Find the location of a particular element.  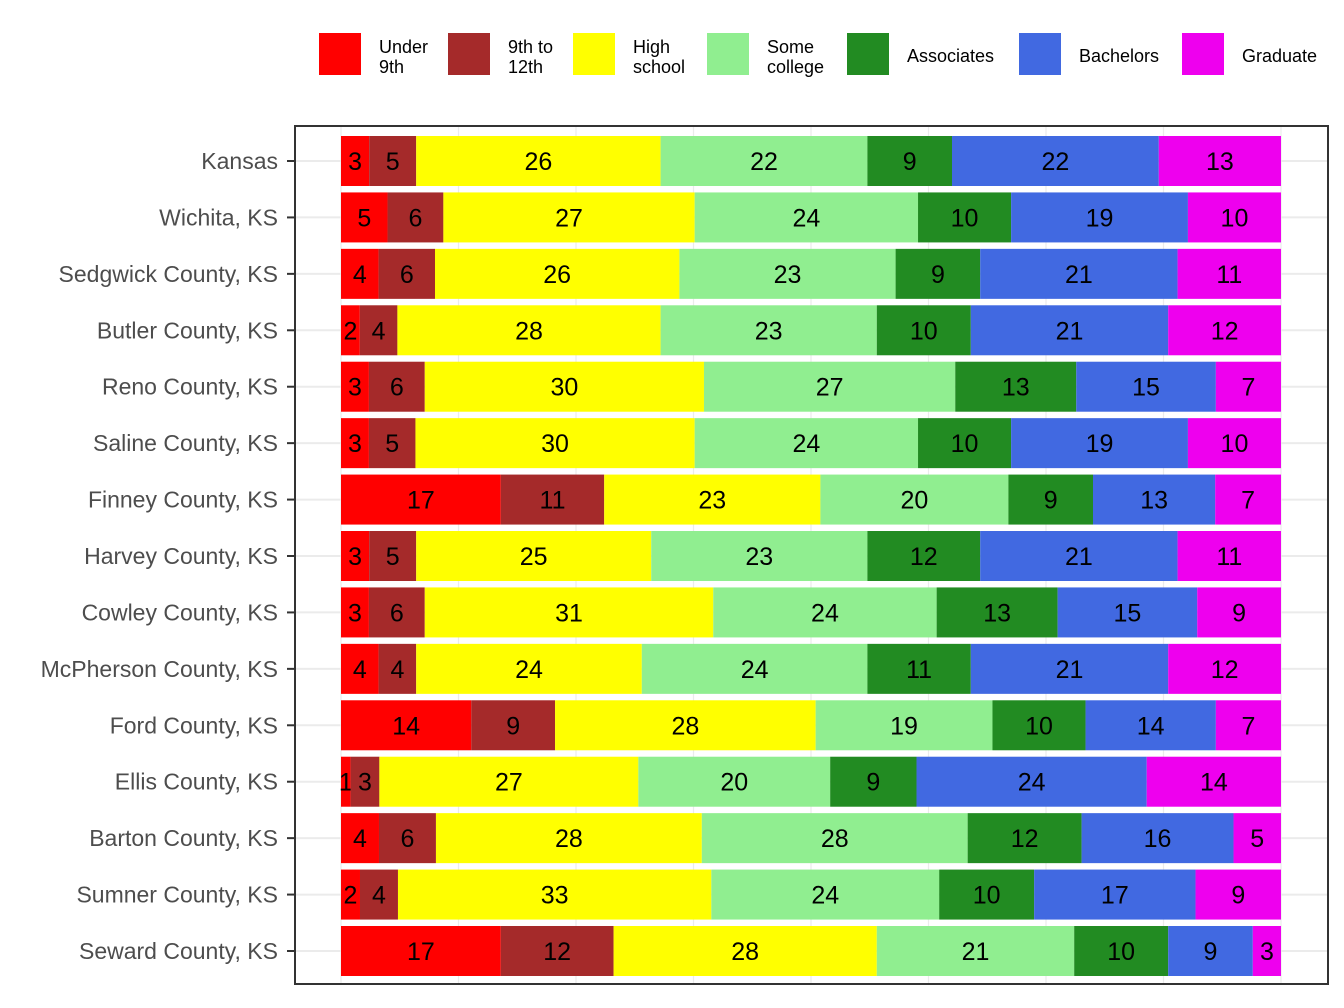

data-label: 7 is located at coordinates (1248, 501).